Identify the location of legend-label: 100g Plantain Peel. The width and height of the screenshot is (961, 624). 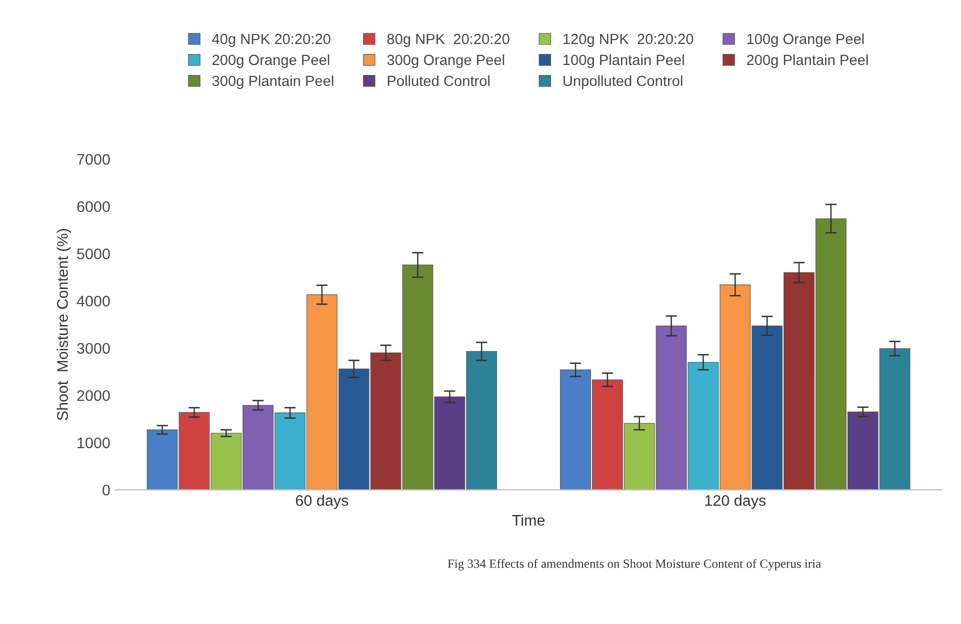
(624, 61).